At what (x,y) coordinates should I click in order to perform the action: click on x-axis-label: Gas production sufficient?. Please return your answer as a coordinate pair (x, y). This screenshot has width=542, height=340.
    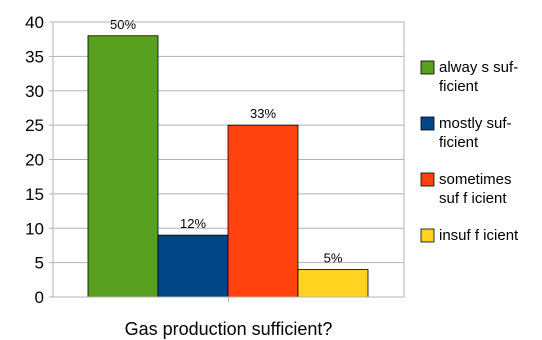
    Looking at the image, I should click on (229, 329).